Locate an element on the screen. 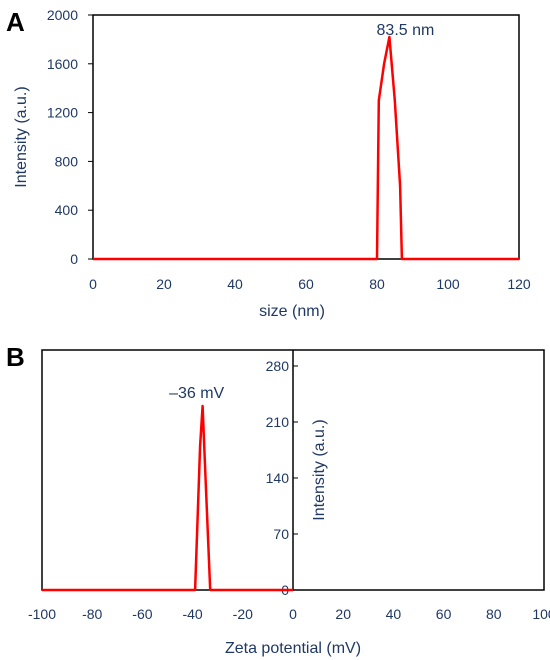 This screenshot has width=550, height=660. panel-a-y-tick-label: 400 is located at coordinates (67, 210).